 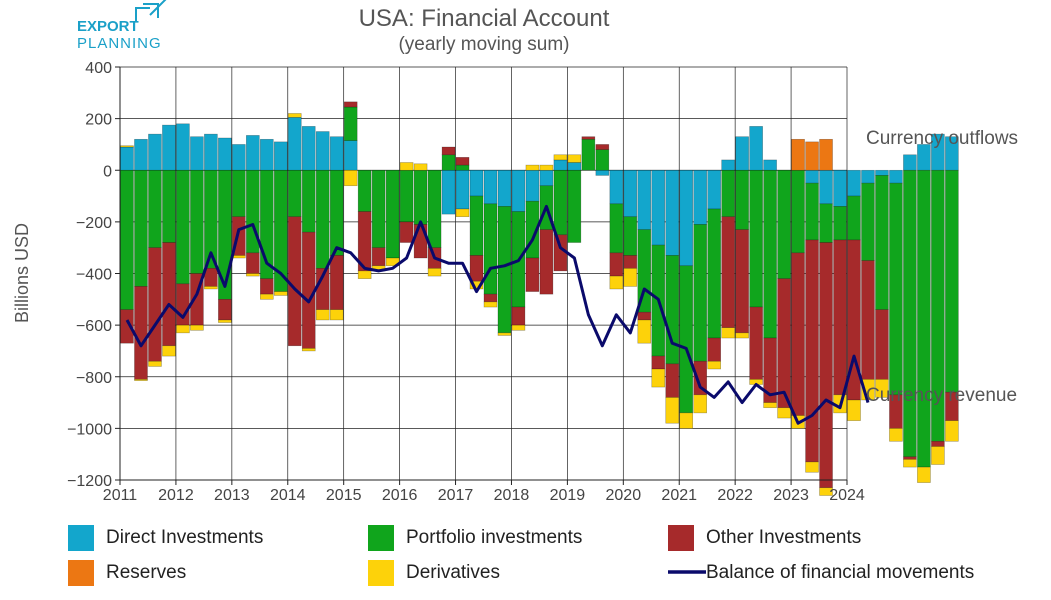 I want to click on y-tick-label: −800, so click(x=94, y=378).